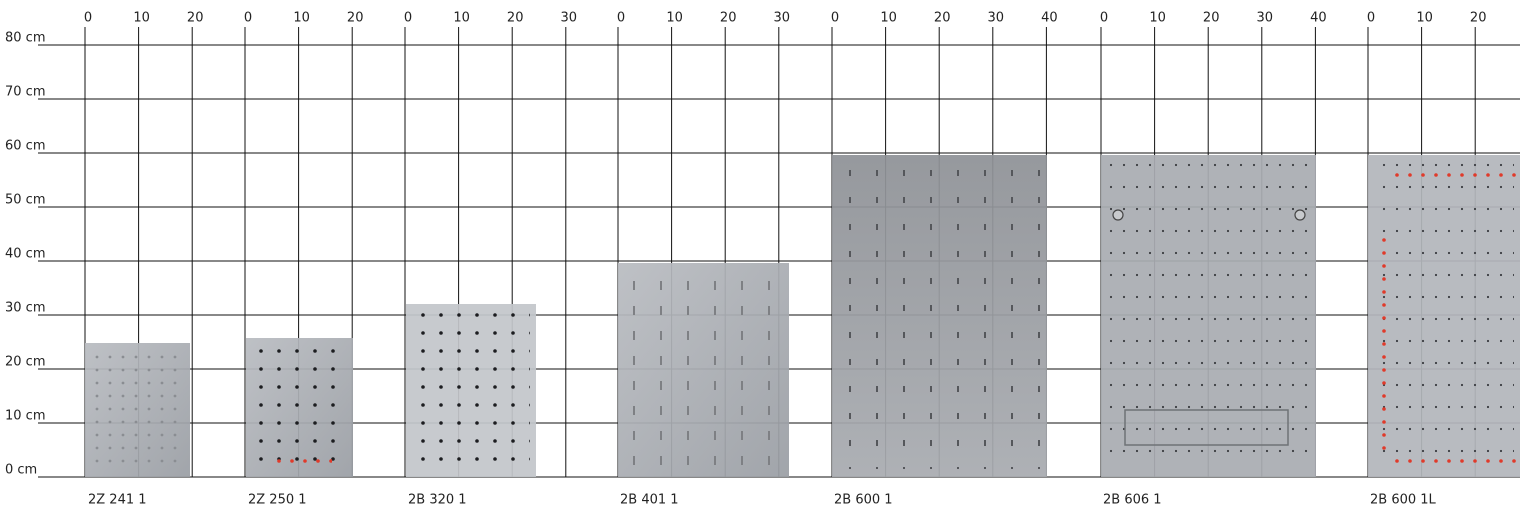 This screenshot has height=515, width=1520. I want to click on product-label: 2B 320 1, so click(437, 500).